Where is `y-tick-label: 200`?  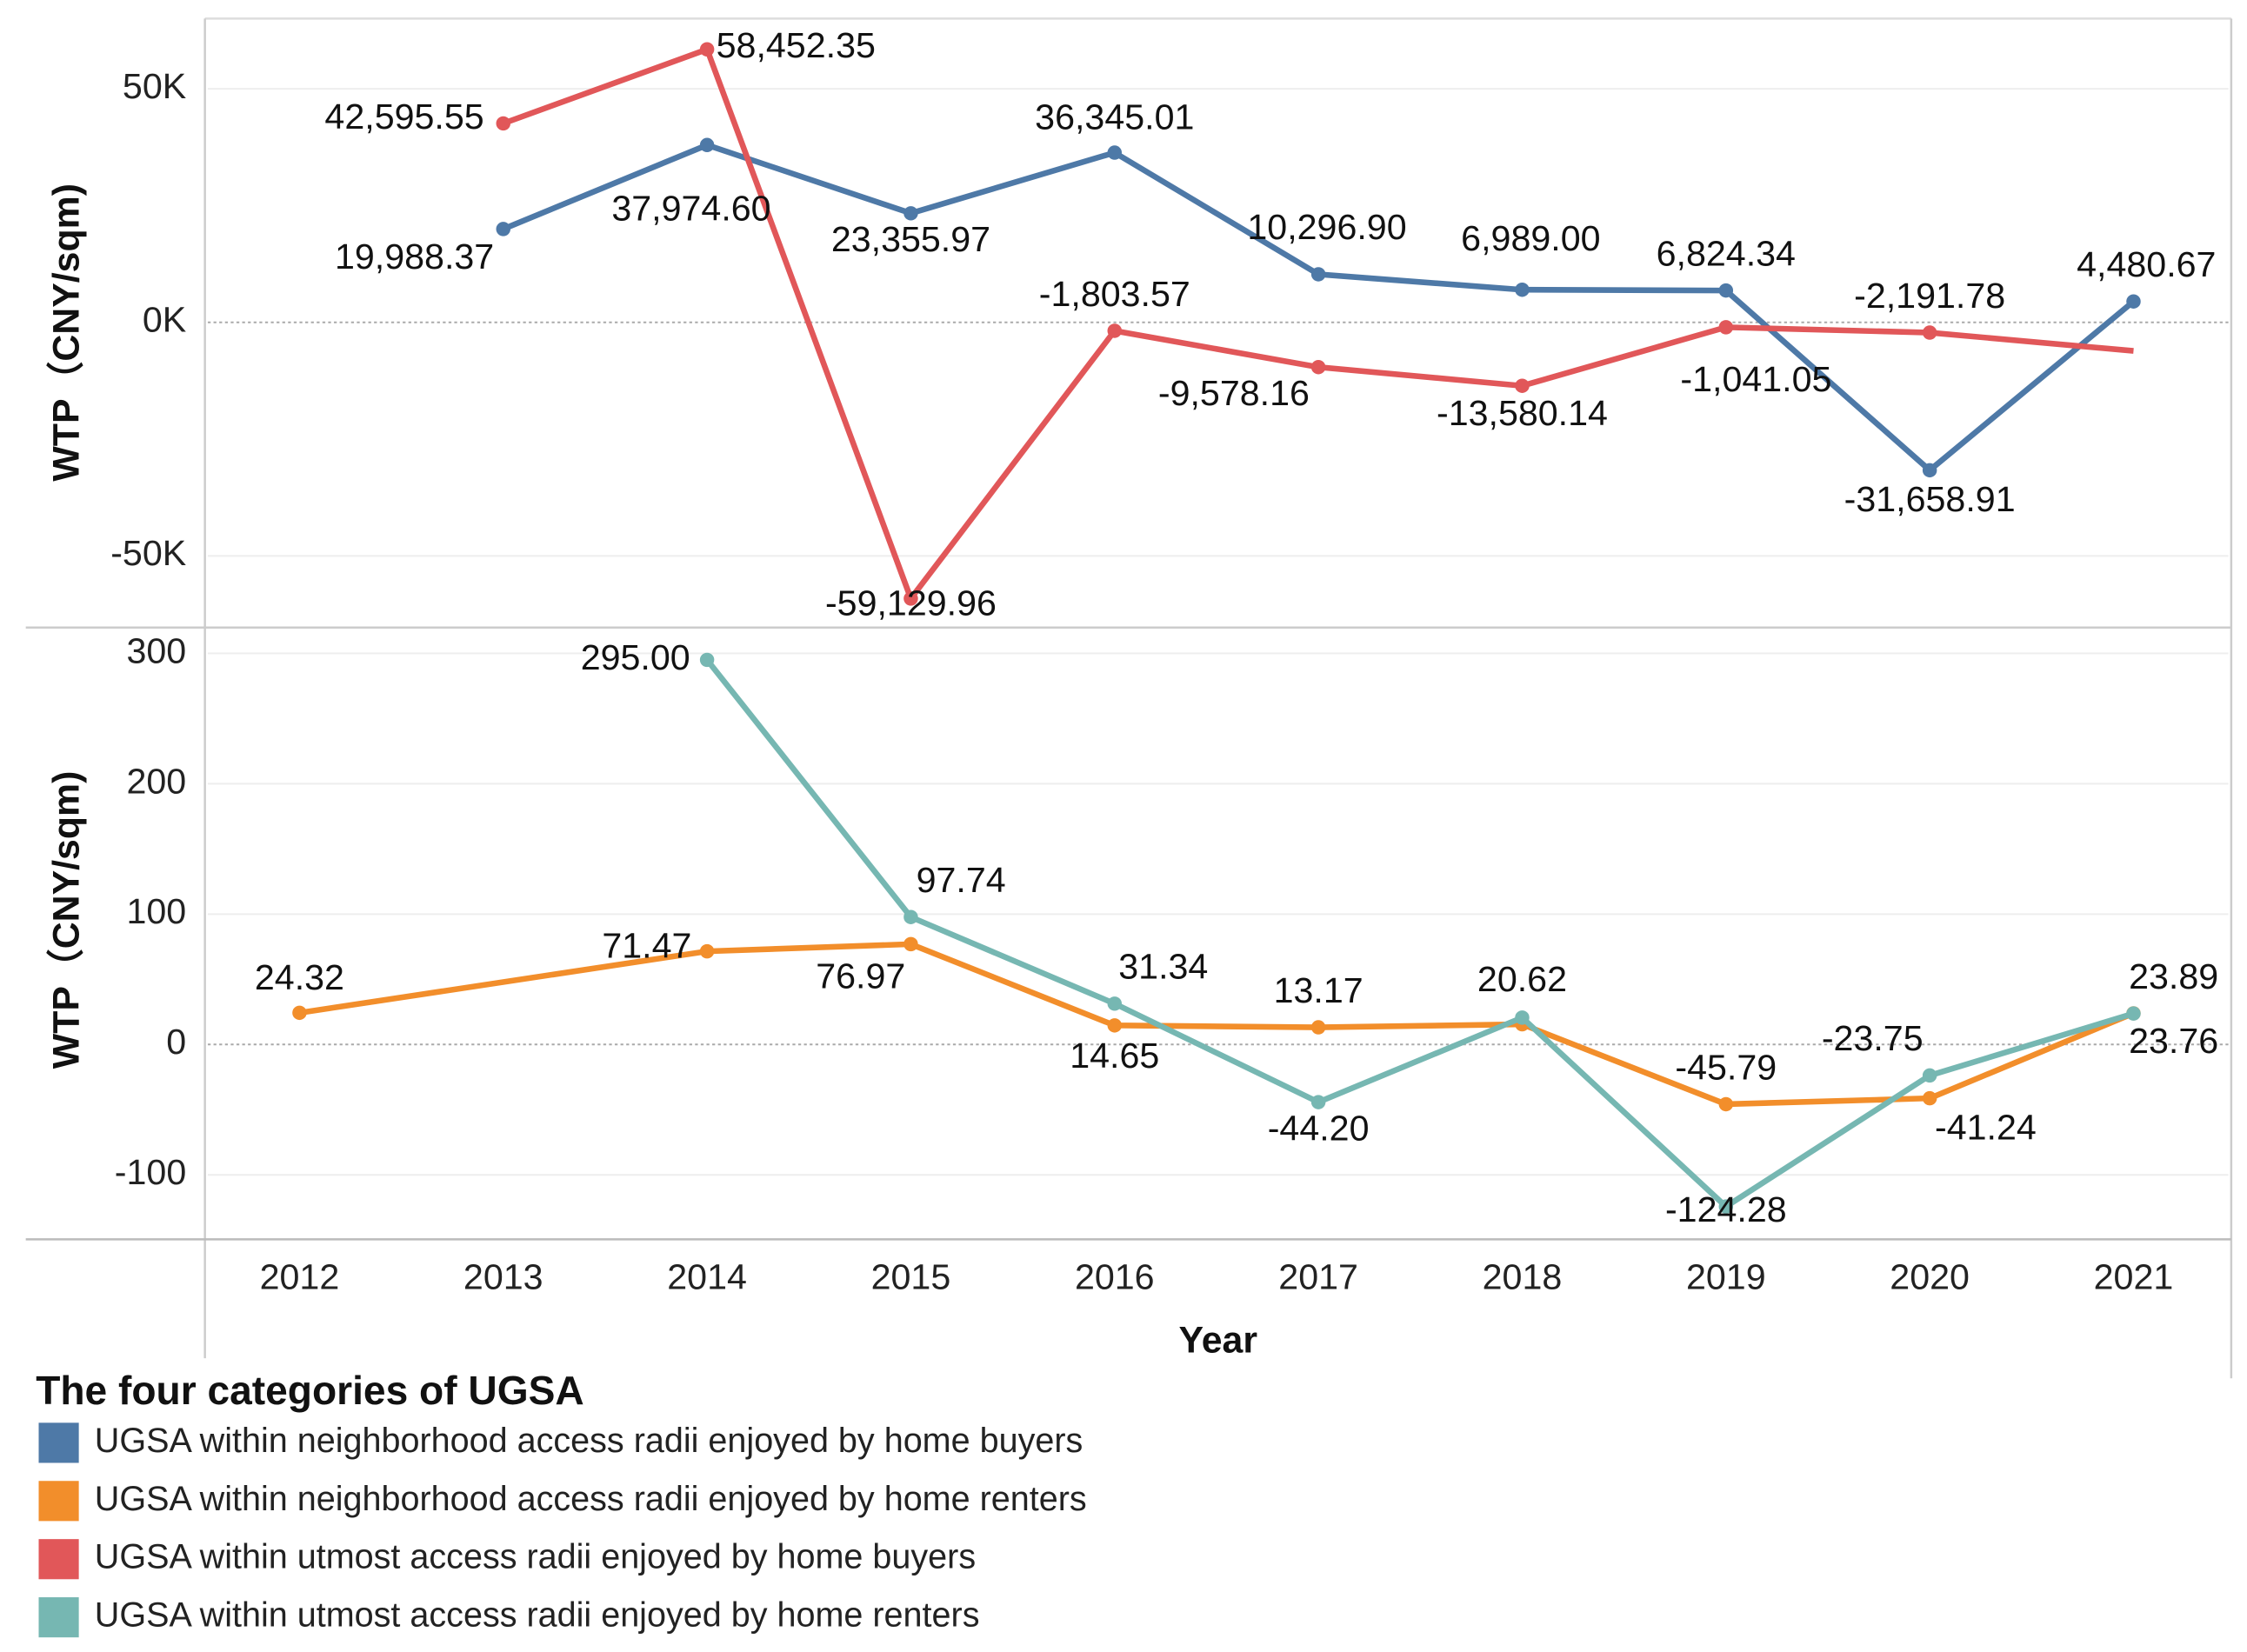
y-tick-label: 200 is located at coordinates (156, 781).